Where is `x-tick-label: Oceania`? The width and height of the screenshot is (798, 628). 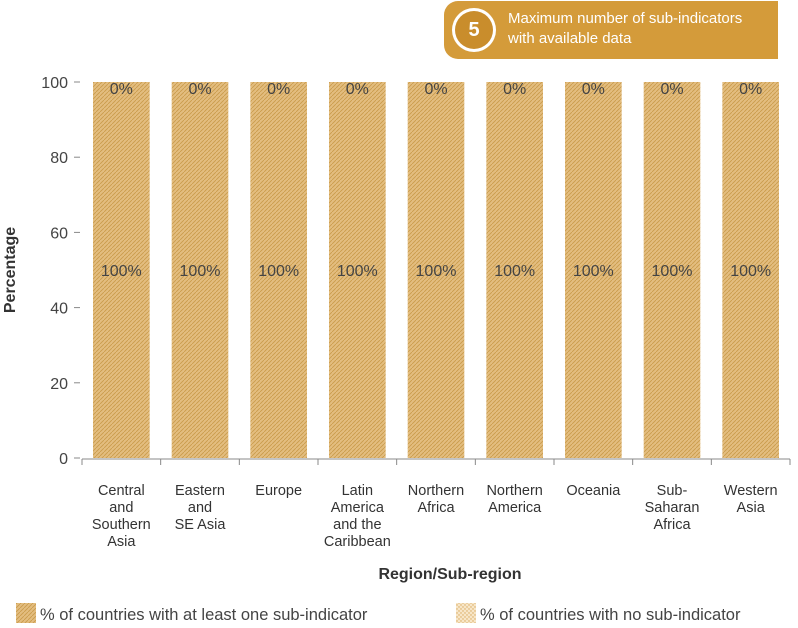 x-tick-label: Oceania is located at coordinates (593, 491).